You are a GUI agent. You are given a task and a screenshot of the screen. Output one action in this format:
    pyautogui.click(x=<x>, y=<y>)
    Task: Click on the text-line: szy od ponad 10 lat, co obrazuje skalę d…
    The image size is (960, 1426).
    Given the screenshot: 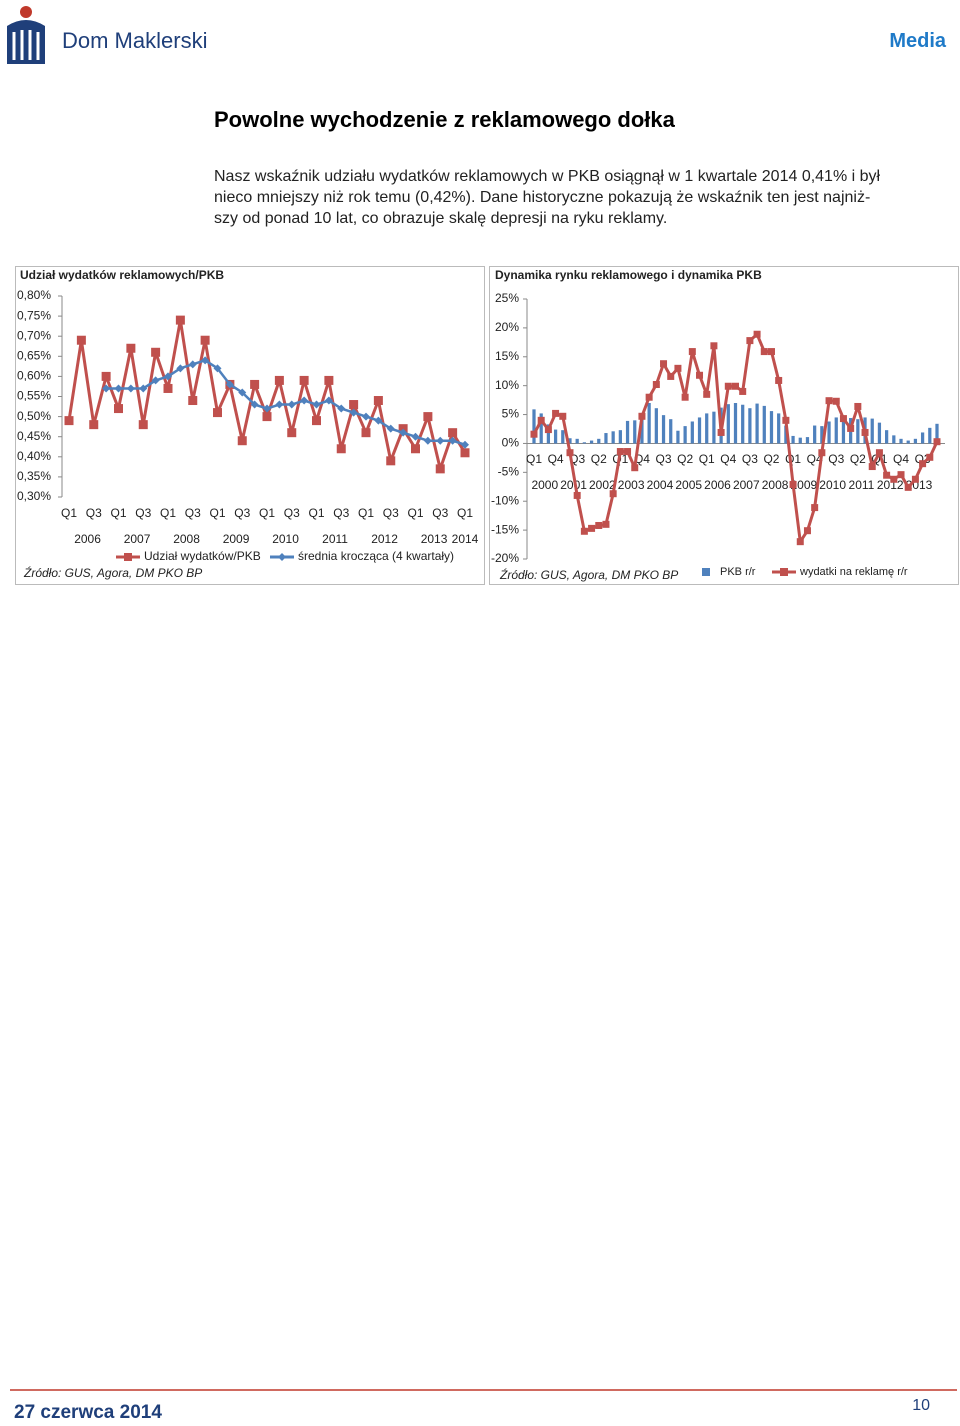 What is the action you would take?
    pyautogui.click(x=441, y=218)
    